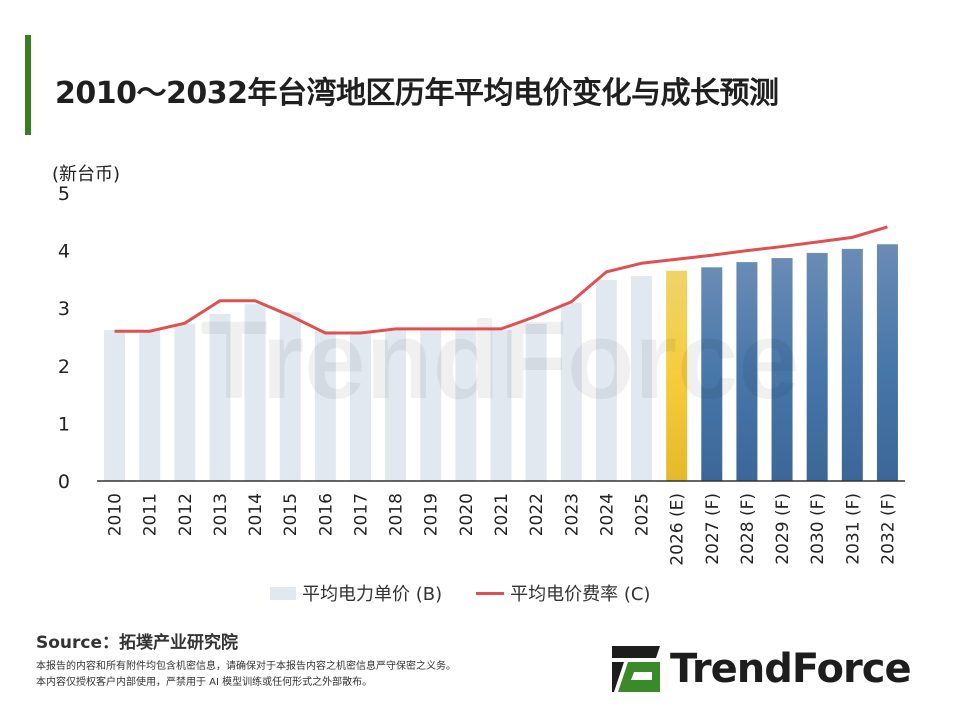 The height and width of the screenshot is (720, 960). What do you see at coordinates (360, 406) in the screenshot?
I see `bar-2017` at bounding box center [360, 406].